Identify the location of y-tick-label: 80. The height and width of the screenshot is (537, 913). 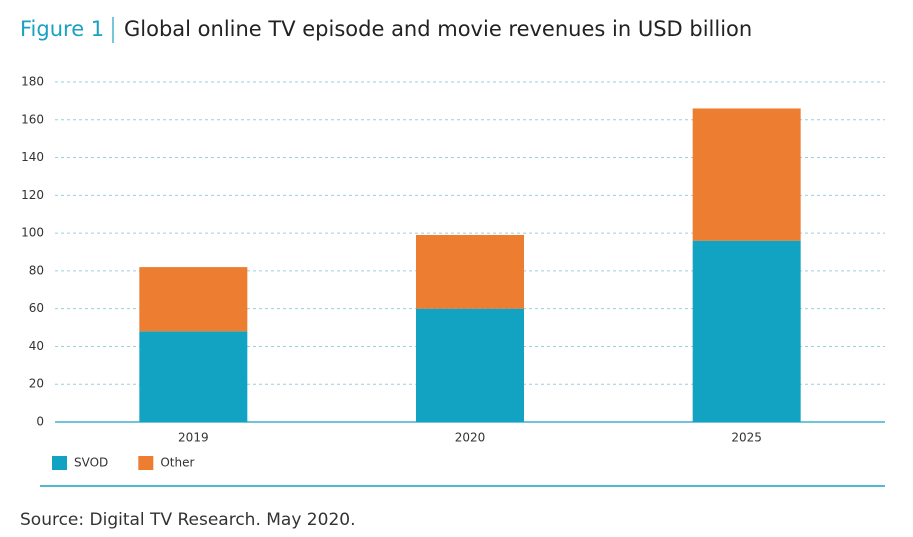
(36, 270).